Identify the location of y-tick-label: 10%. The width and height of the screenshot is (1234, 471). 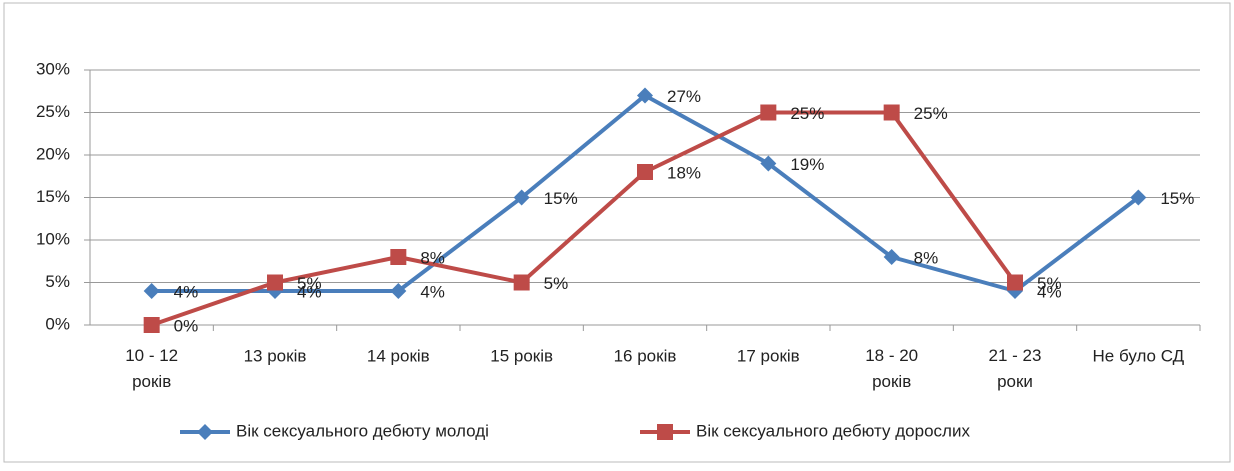
(53, 238).